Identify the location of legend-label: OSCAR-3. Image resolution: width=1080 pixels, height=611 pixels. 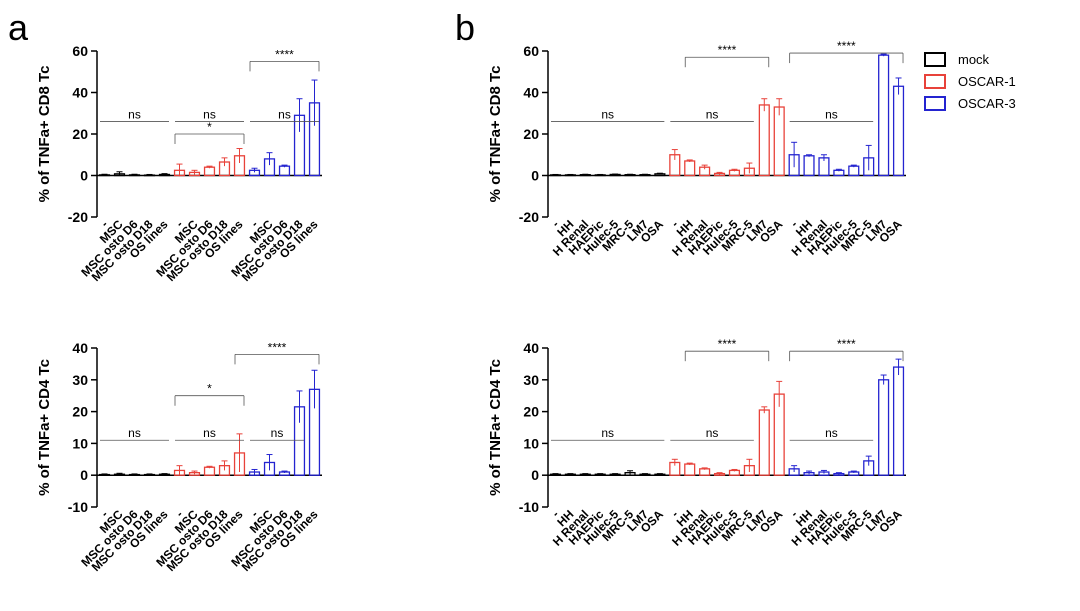
(987, 103).